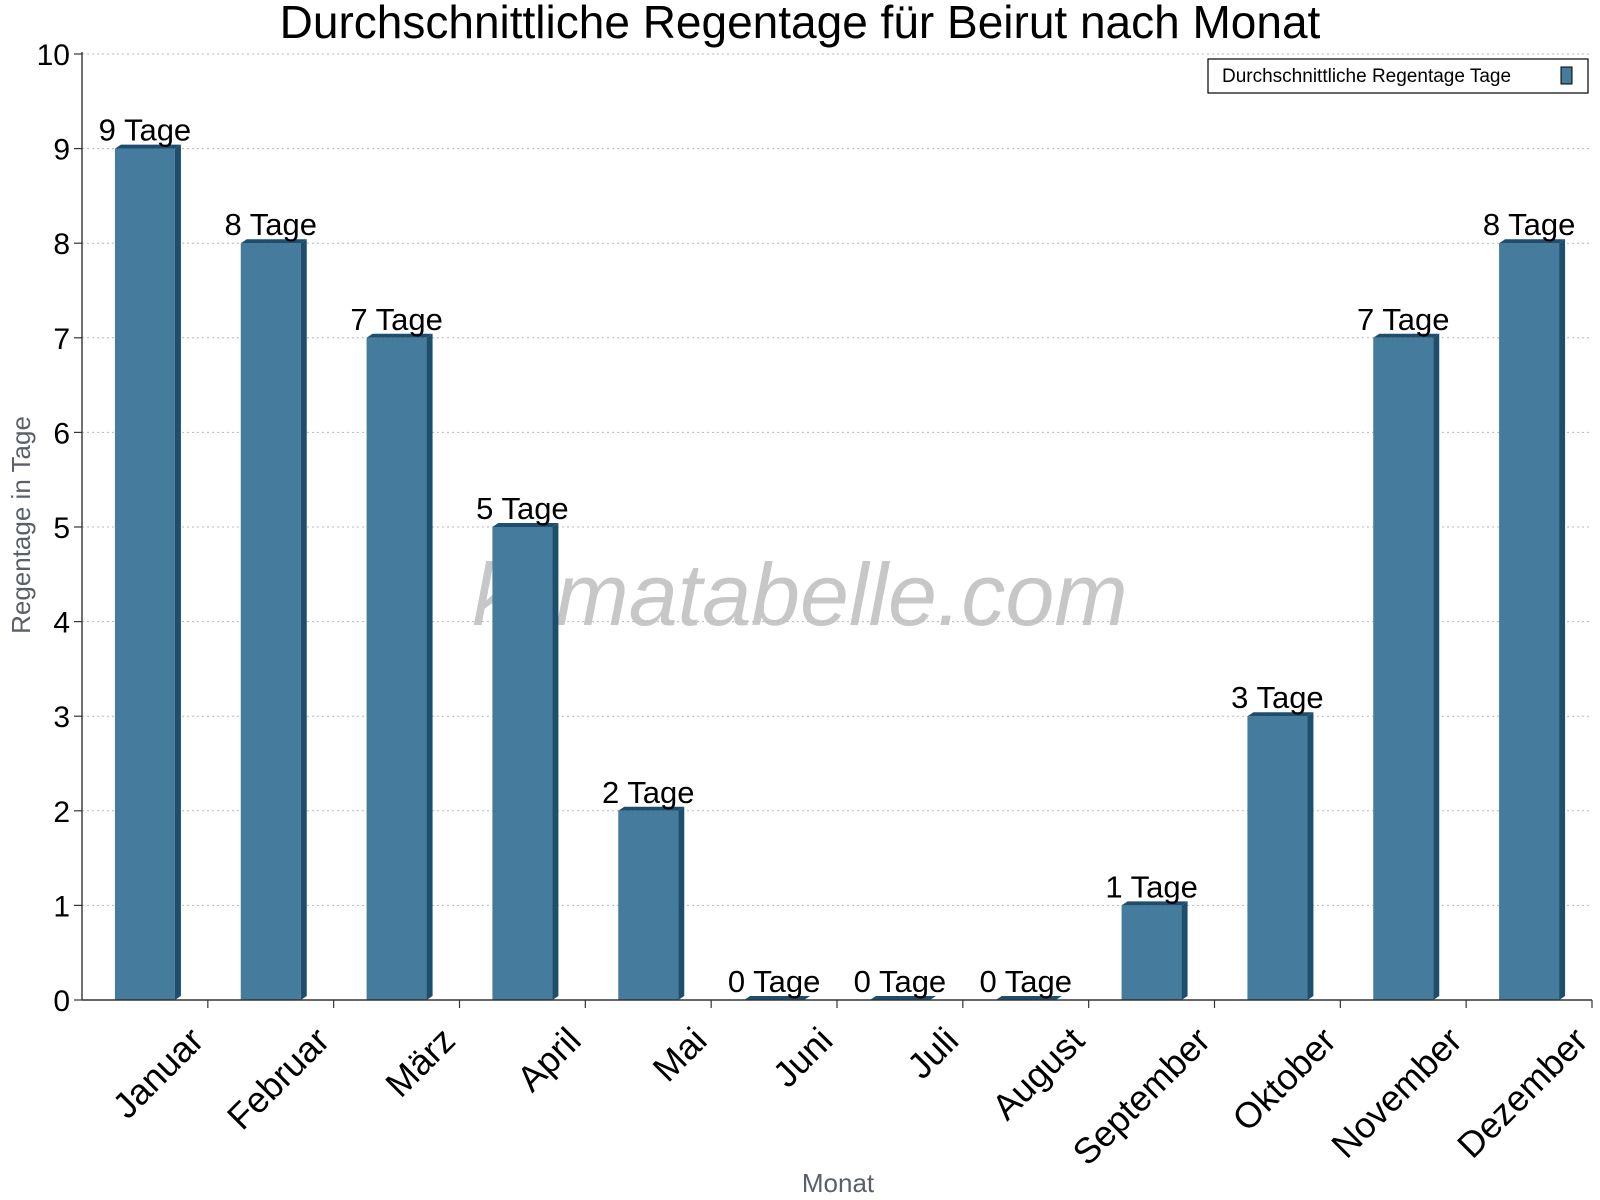 This screenshot has height=1200, width=1600. Describe the element at coordinates (61, 244) in the screenshot. I see `y-tick-label: 8` at that location.